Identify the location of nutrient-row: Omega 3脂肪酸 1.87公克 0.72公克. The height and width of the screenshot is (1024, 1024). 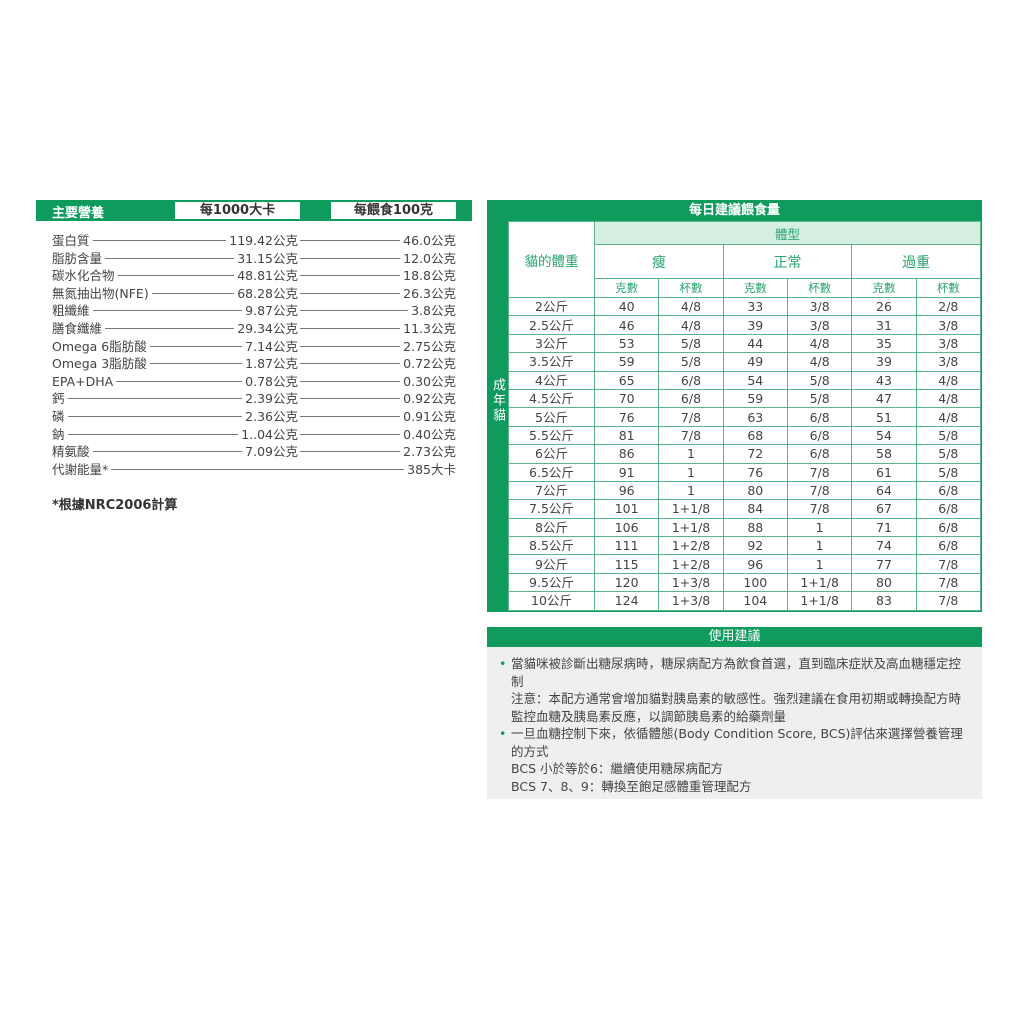
(254, 364).